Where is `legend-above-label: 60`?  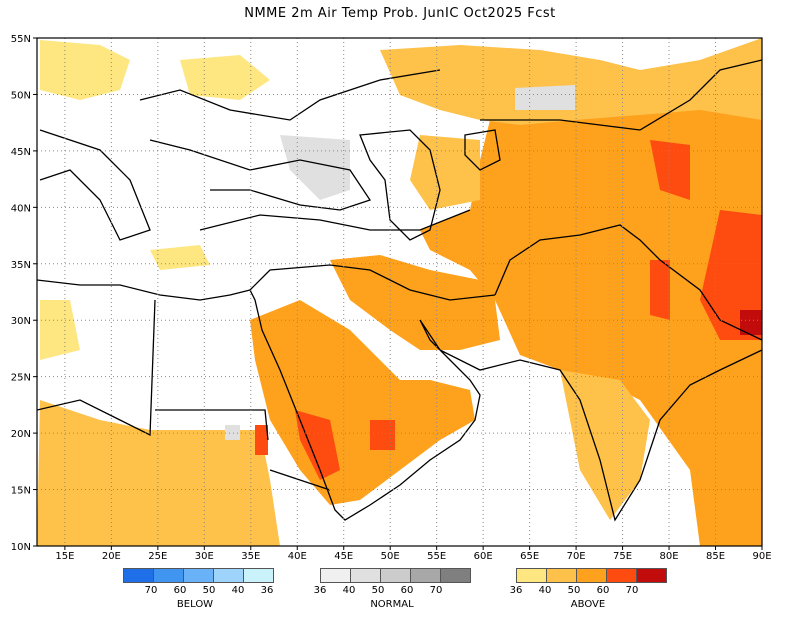 legend-above-label: 60 is located at coordinates (603, 590).